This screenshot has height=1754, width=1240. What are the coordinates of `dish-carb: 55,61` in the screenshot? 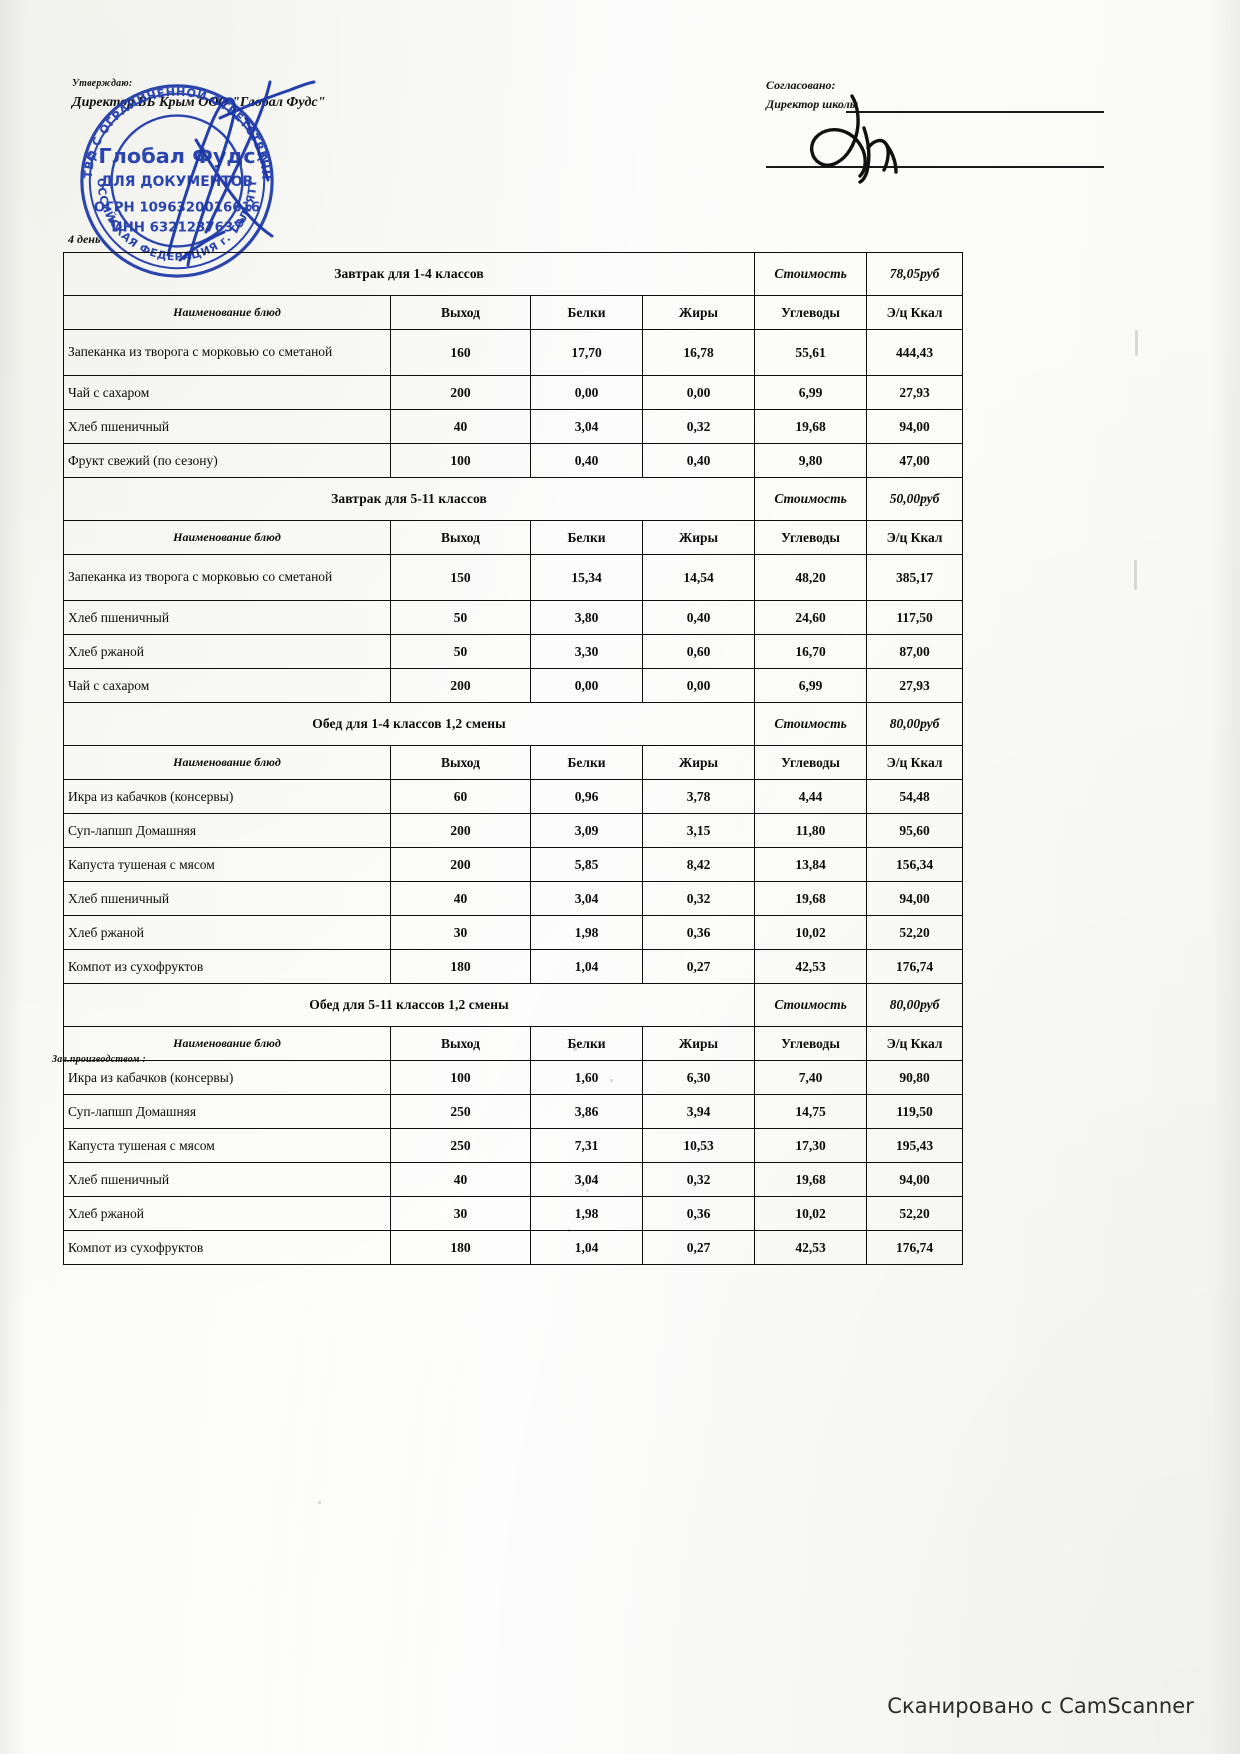 It's located at (811, 352).